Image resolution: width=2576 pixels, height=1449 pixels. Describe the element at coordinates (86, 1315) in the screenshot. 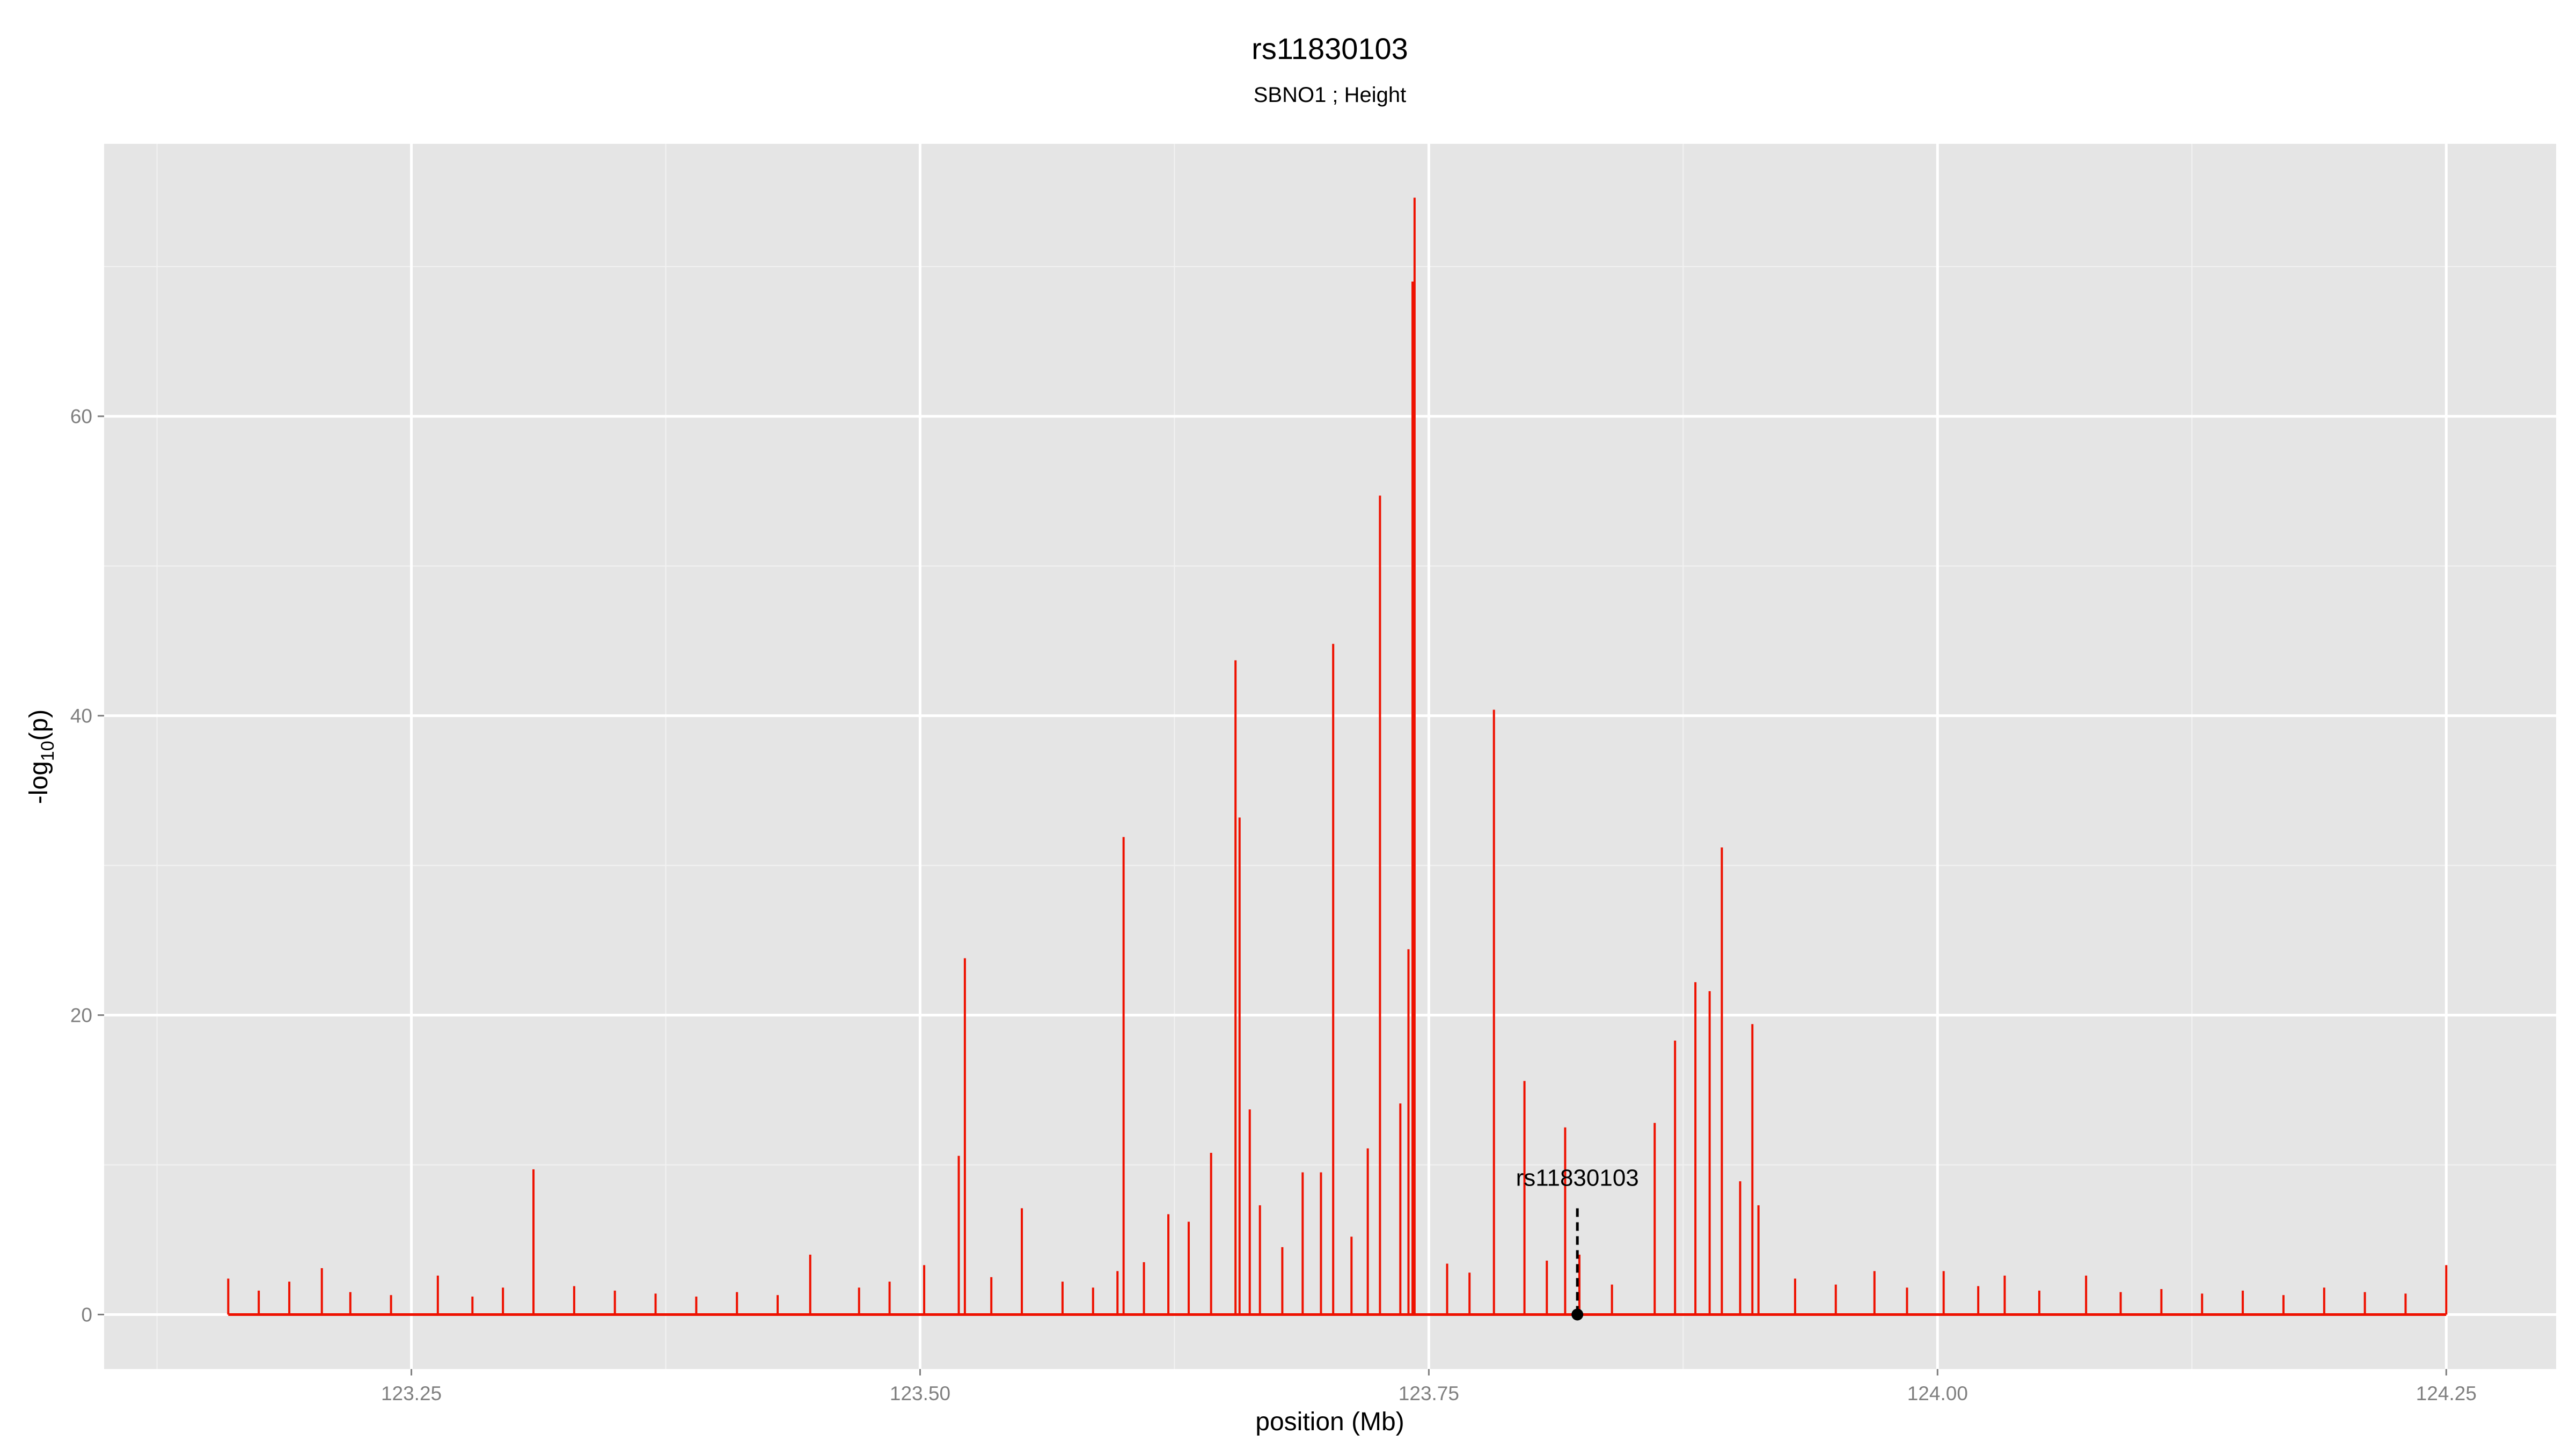

I see `y-tick-label: 0` at that location.